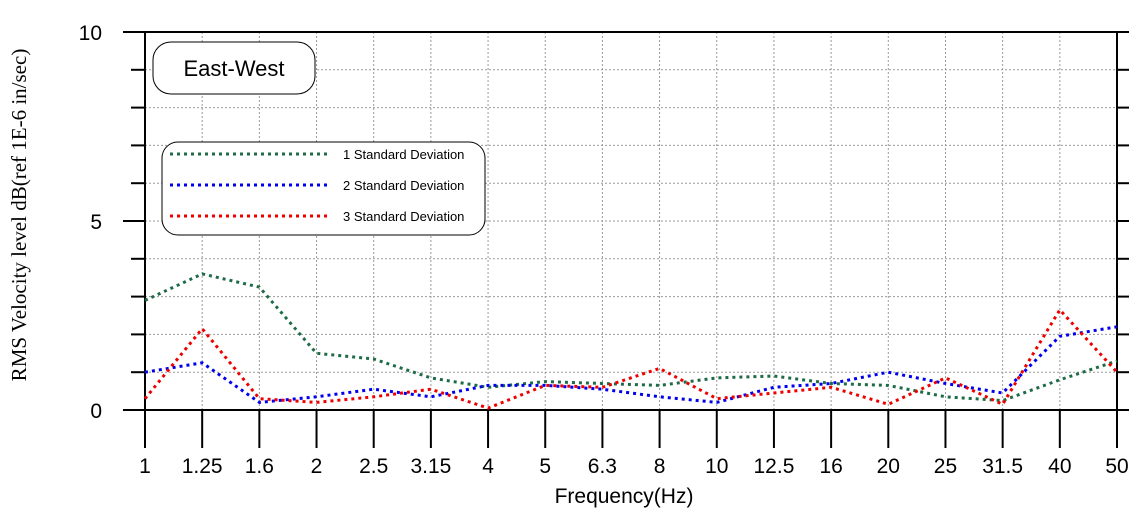 The image size is (1142, 515). Describe the element at coordinates (403, 154) in the screenshot. I see `legend-label: 1 Standard Deviation` at that location.